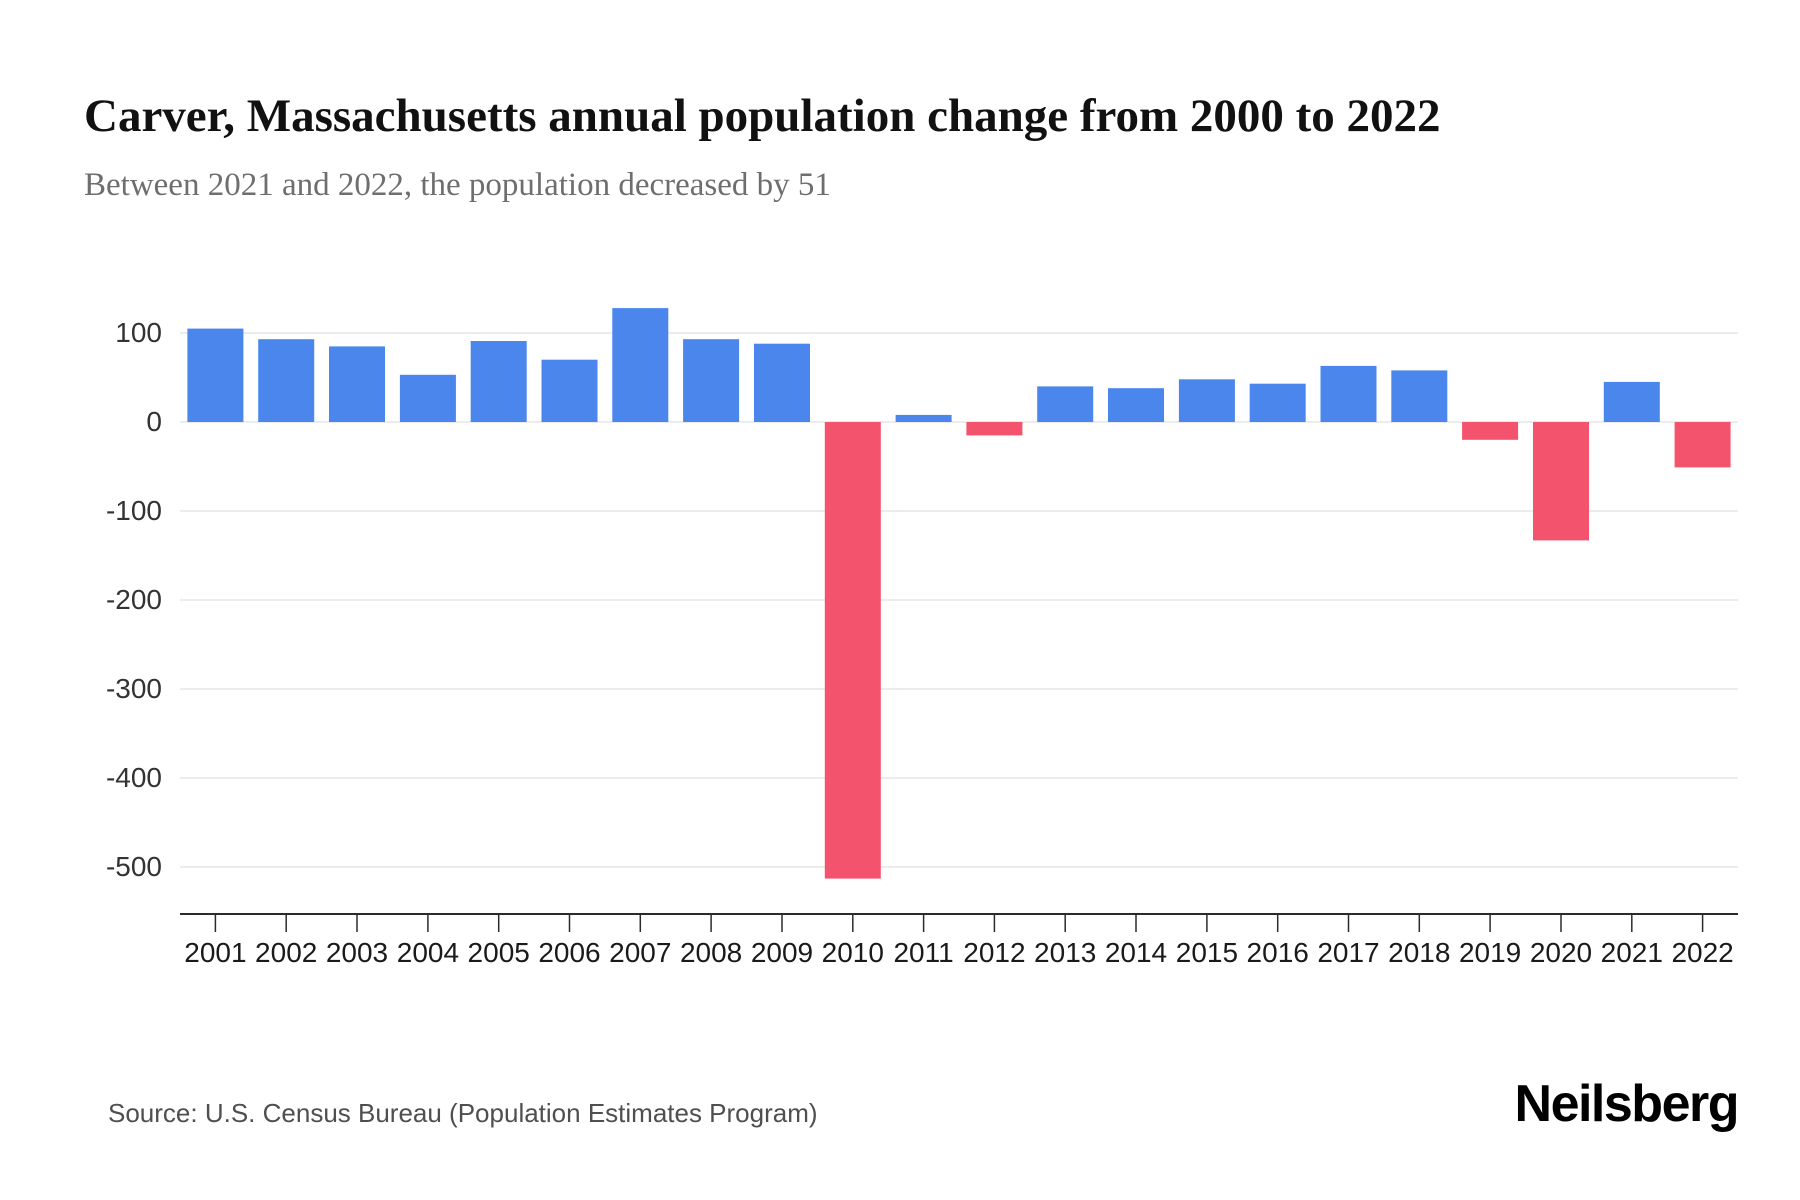 The width and height of the screenshot is (1800, 1200). What do you see at coordinates (1065, 952) in the screenshot?
I see `x-axis-label-2013: 2013` at bounding box center [1065, 952].